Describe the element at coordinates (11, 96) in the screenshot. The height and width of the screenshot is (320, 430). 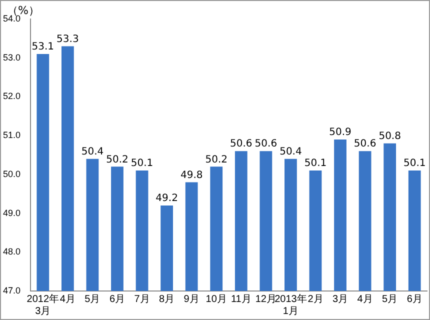
I see `y-tick-label: 52.0` at that location.